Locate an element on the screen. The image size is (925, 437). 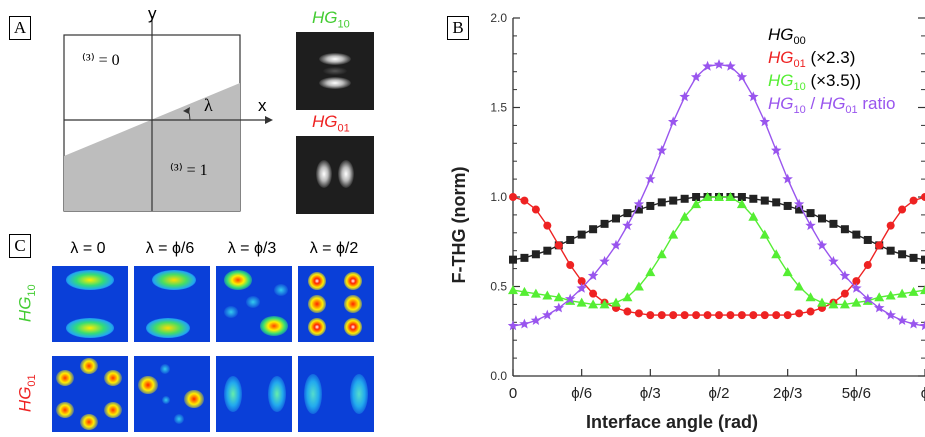
axis-x-label: x is located at coordinates (262, 105).